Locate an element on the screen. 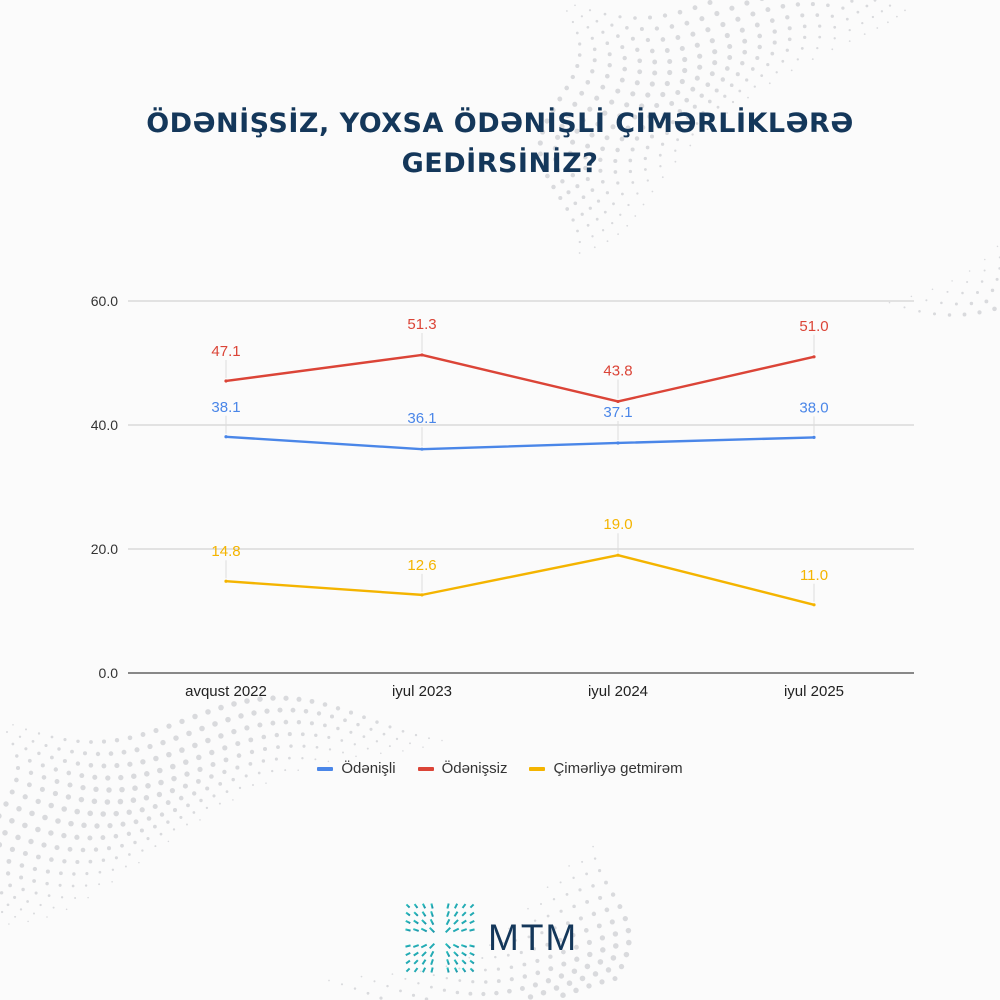  legend-label: Ödənişli is located at coordinates (368, 768).